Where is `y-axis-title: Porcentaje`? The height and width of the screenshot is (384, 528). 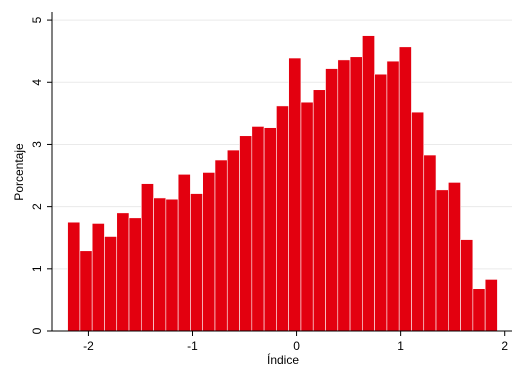
y-axis-title: Porcentaje is located at coordinates (19, 172).